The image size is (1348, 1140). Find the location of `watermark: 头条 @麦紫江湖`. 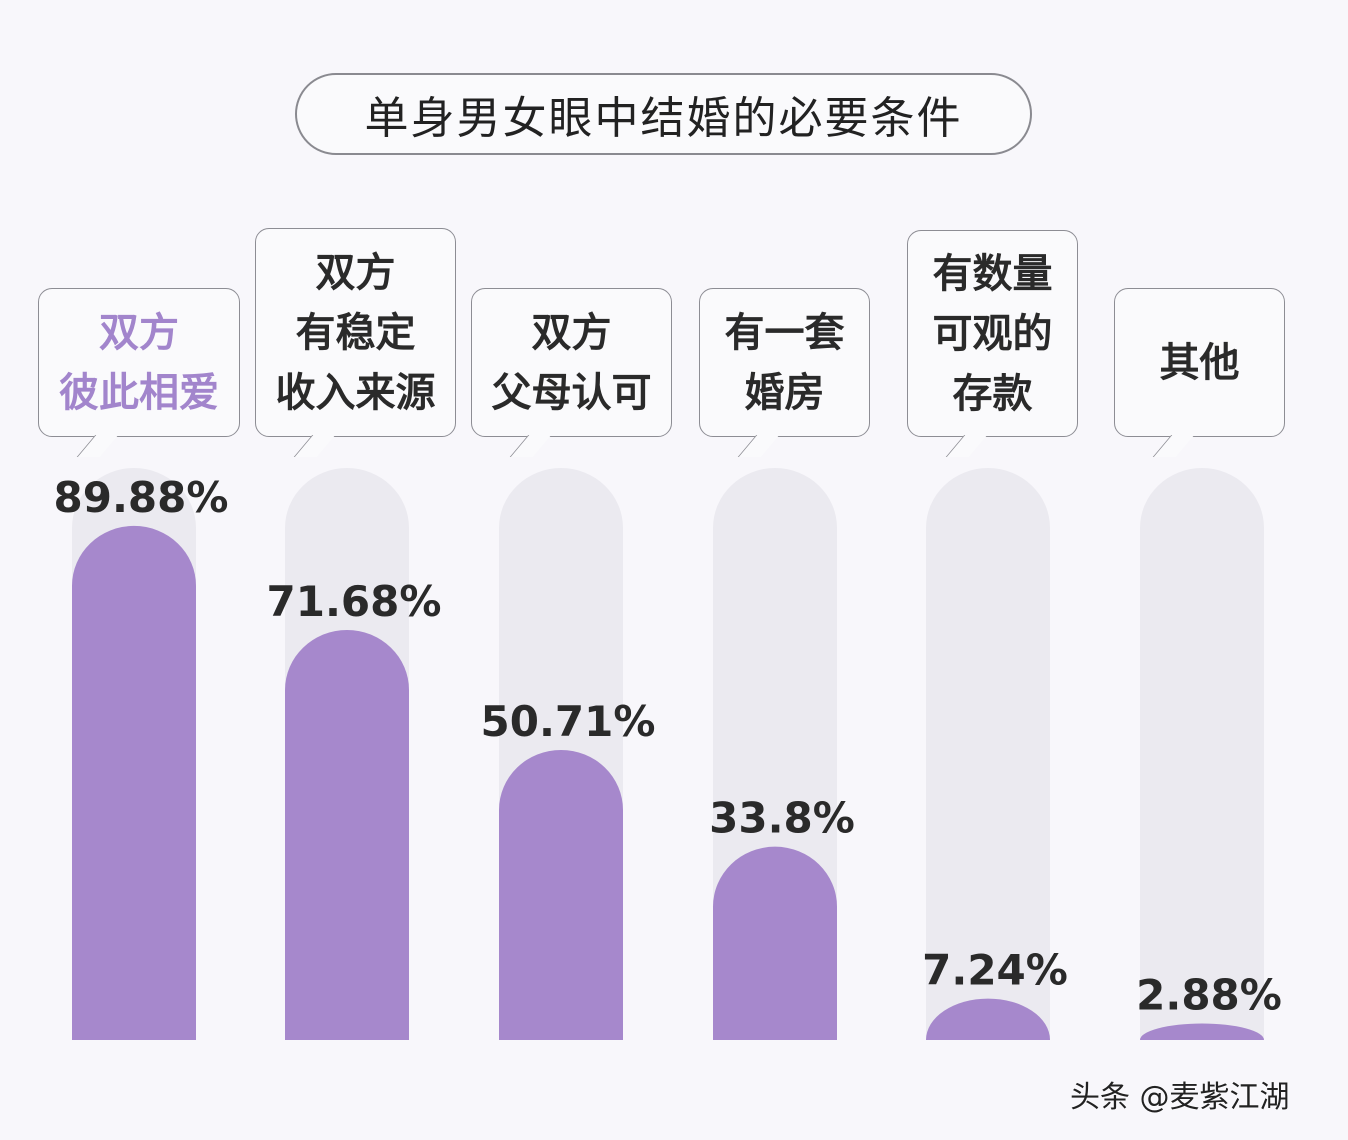

watermark: 头条 @麦紫江湖 is located at coordinates (1180, 1097).